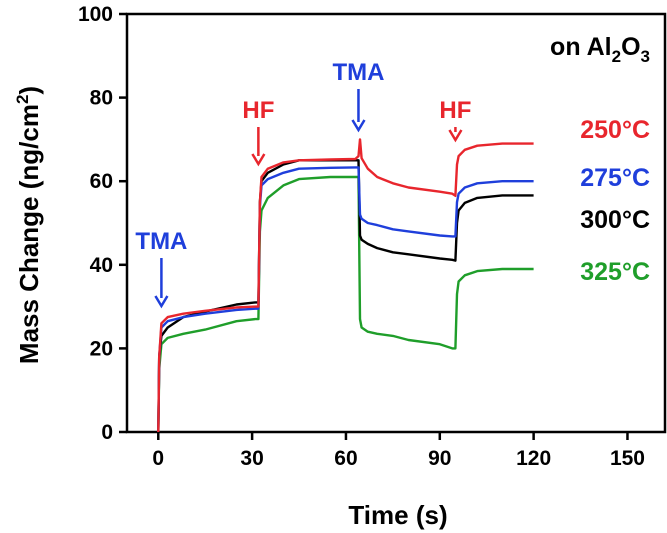 The image size is (667, 533). I want to click on y-axis-title-suffix: ), so click(29, 90).